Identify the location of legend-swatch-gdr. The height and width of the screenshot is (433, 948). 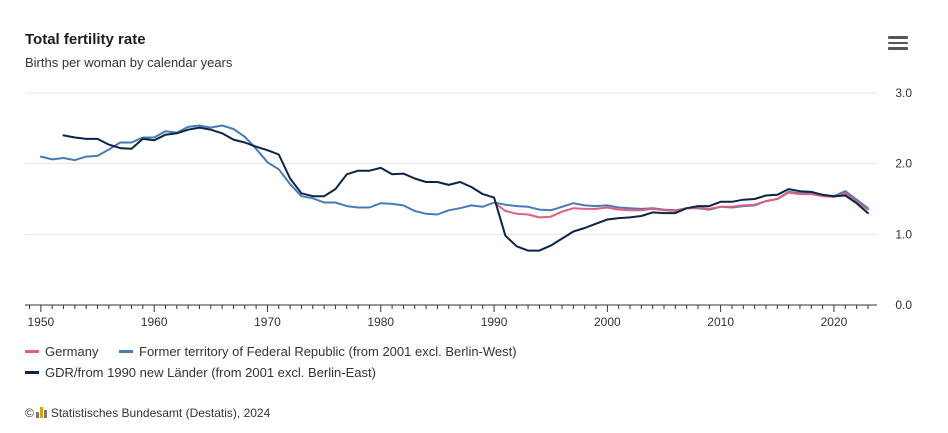
(32, 372).